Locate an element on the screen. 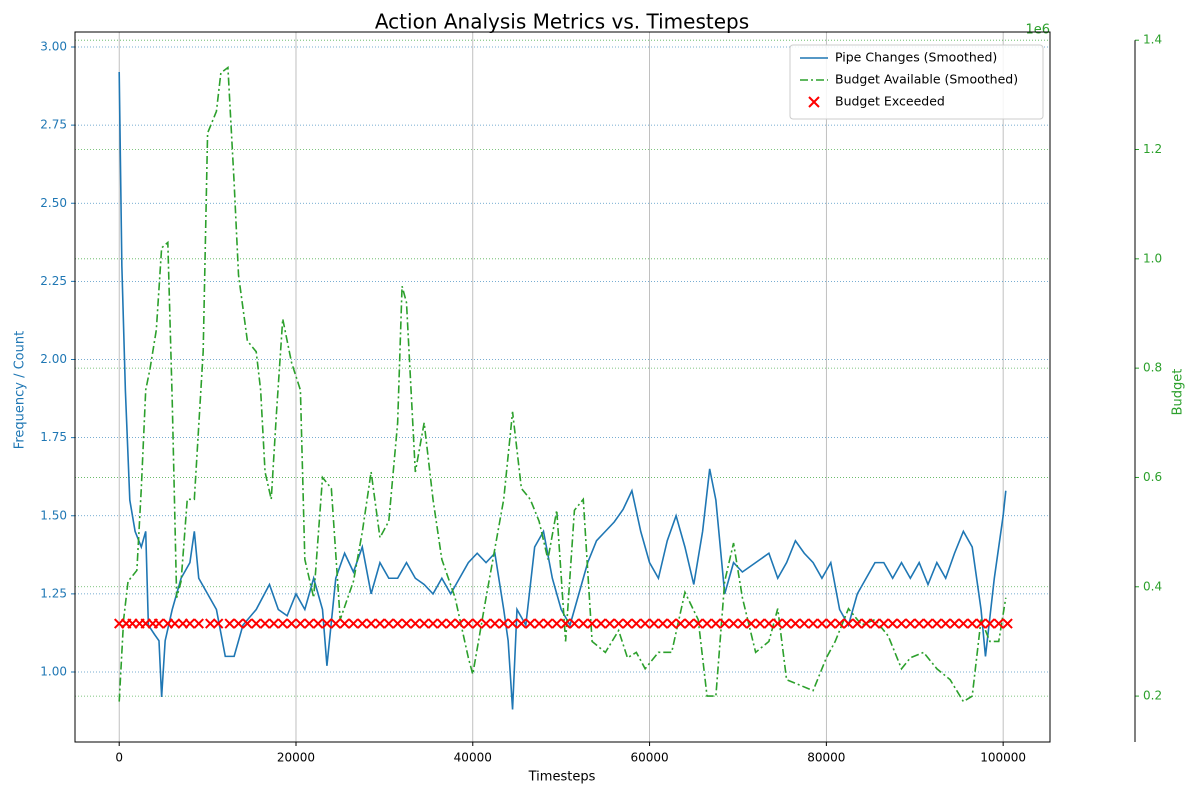 This screenshot has height=800, width=1200. y2-tick-label: 0.2 is located at coordinates (1152, 696).